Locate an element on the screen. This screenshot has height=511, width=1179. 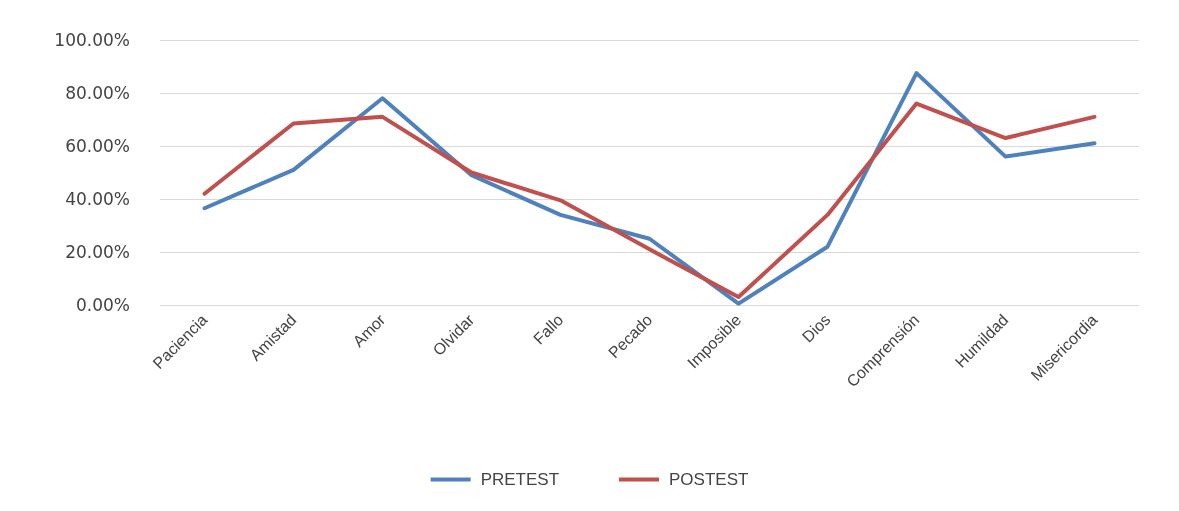
legend-label: POSTEST is located at coordinates (709, 479).